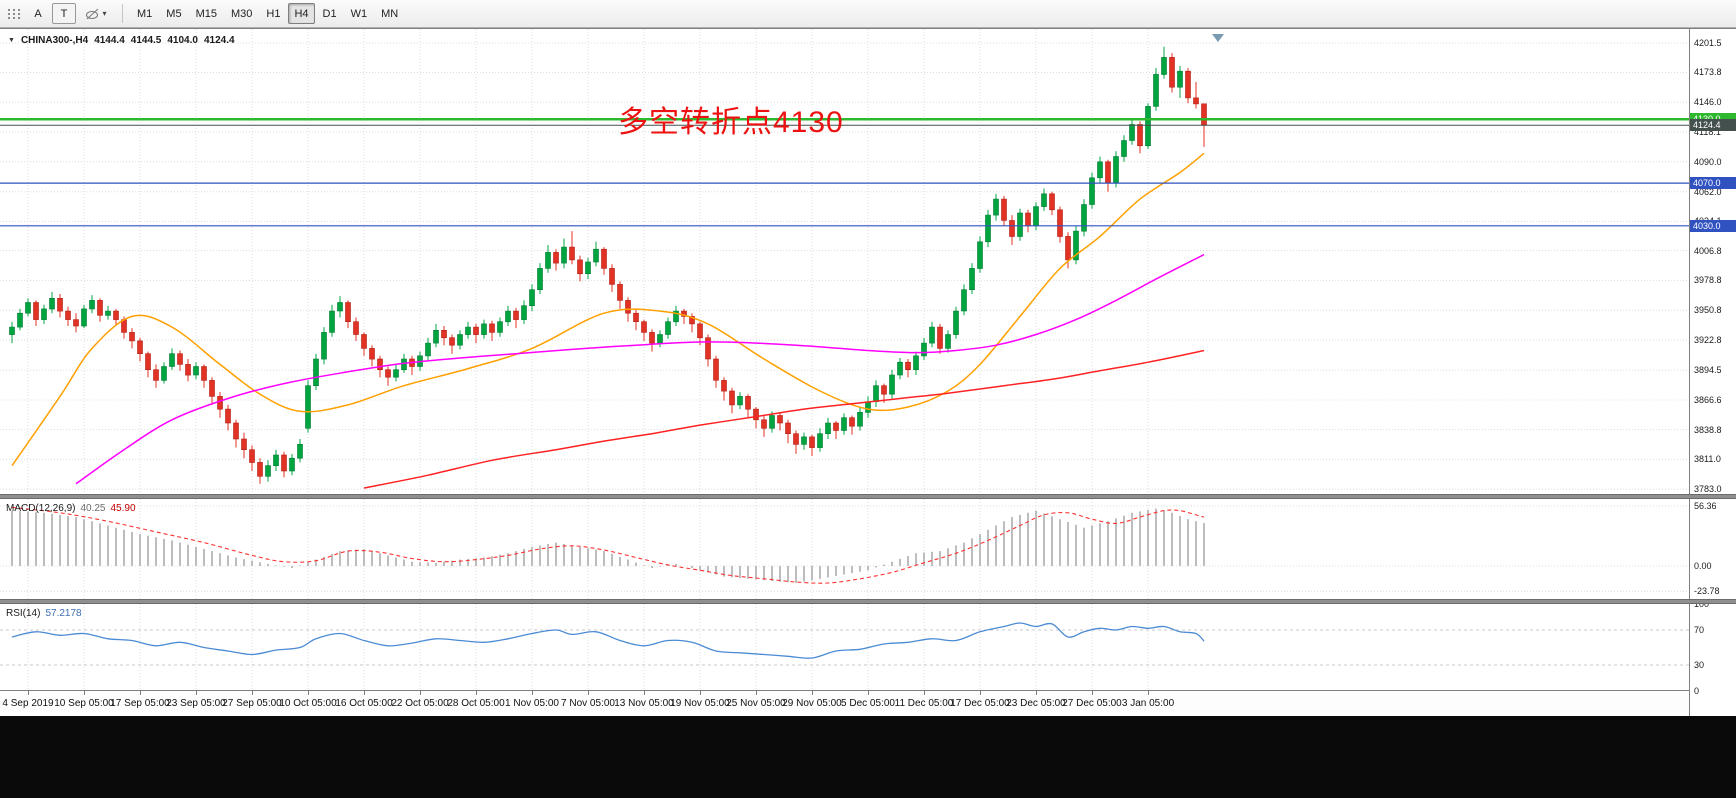  Describe the element at coordinates (700, 703) in the screenshot. I see `time-axis-label: 19 Nov 05:00` at that location.